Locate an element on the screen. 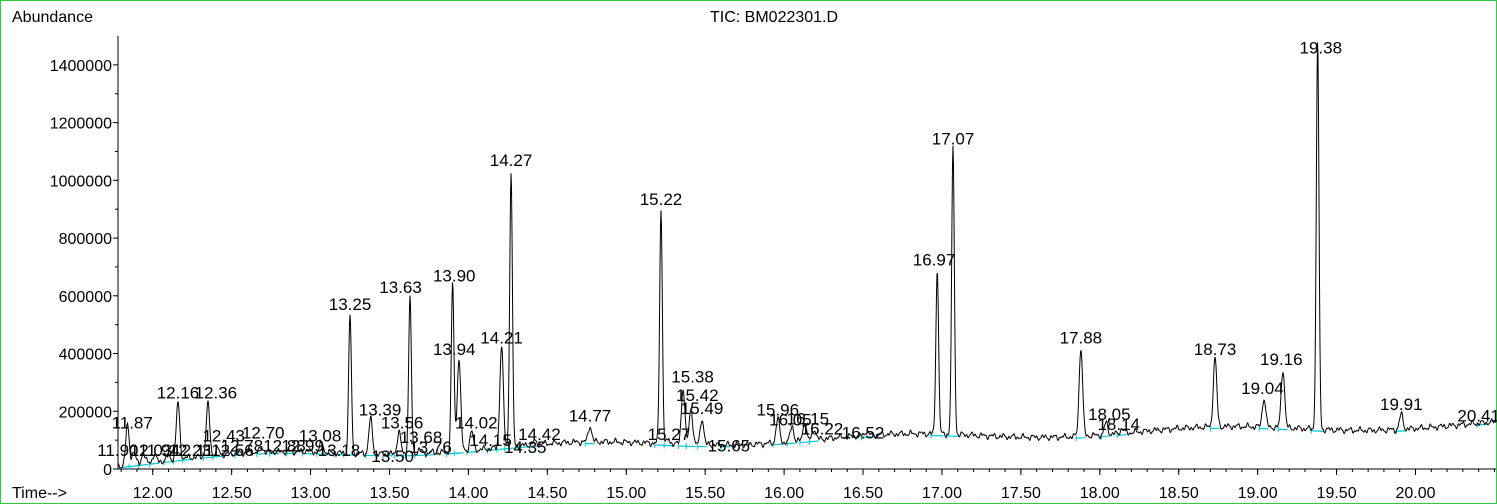 The image size is (1497, 504). peak-label: 13.25 is located at coordinates (350, 304).